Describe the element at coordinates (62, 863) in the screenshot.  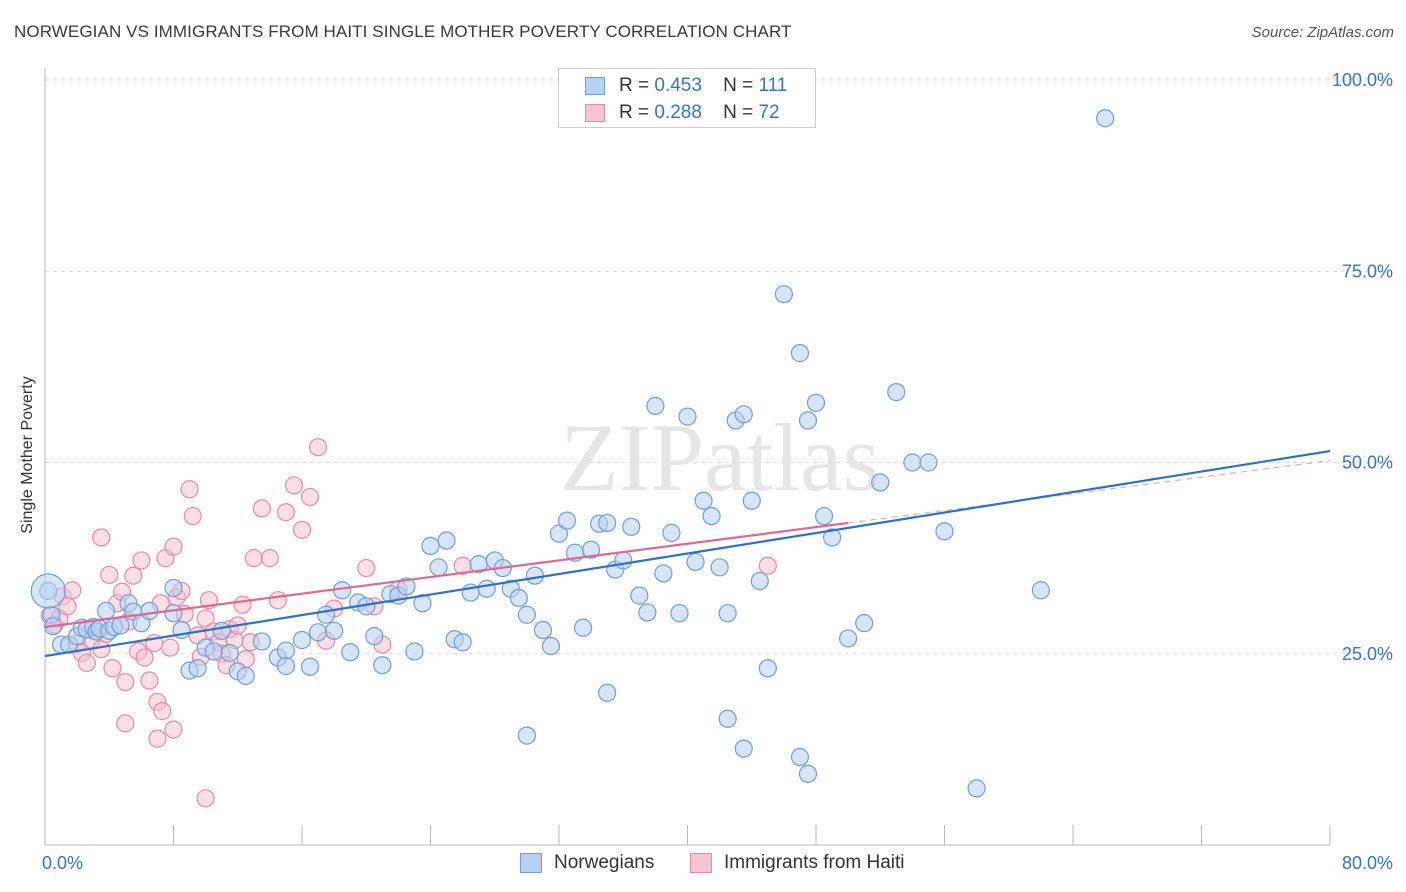
I see `x-tick-label: 0.0%` at that location.